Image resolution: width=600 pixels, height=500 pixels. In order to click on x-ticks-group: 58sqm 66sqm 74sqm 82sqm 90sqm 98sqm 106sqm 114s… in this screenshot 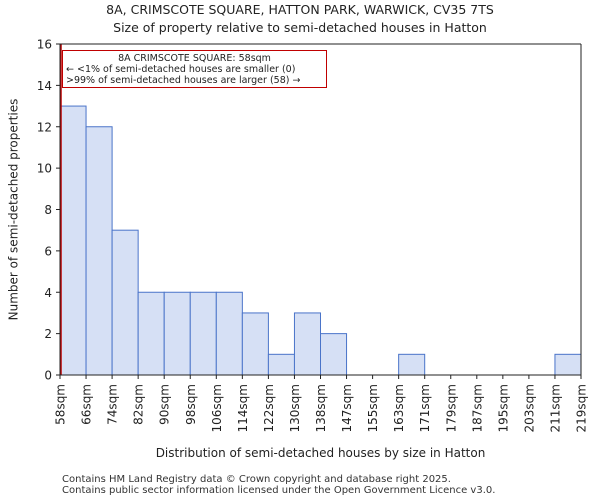, I will do `click(321, 403)`.